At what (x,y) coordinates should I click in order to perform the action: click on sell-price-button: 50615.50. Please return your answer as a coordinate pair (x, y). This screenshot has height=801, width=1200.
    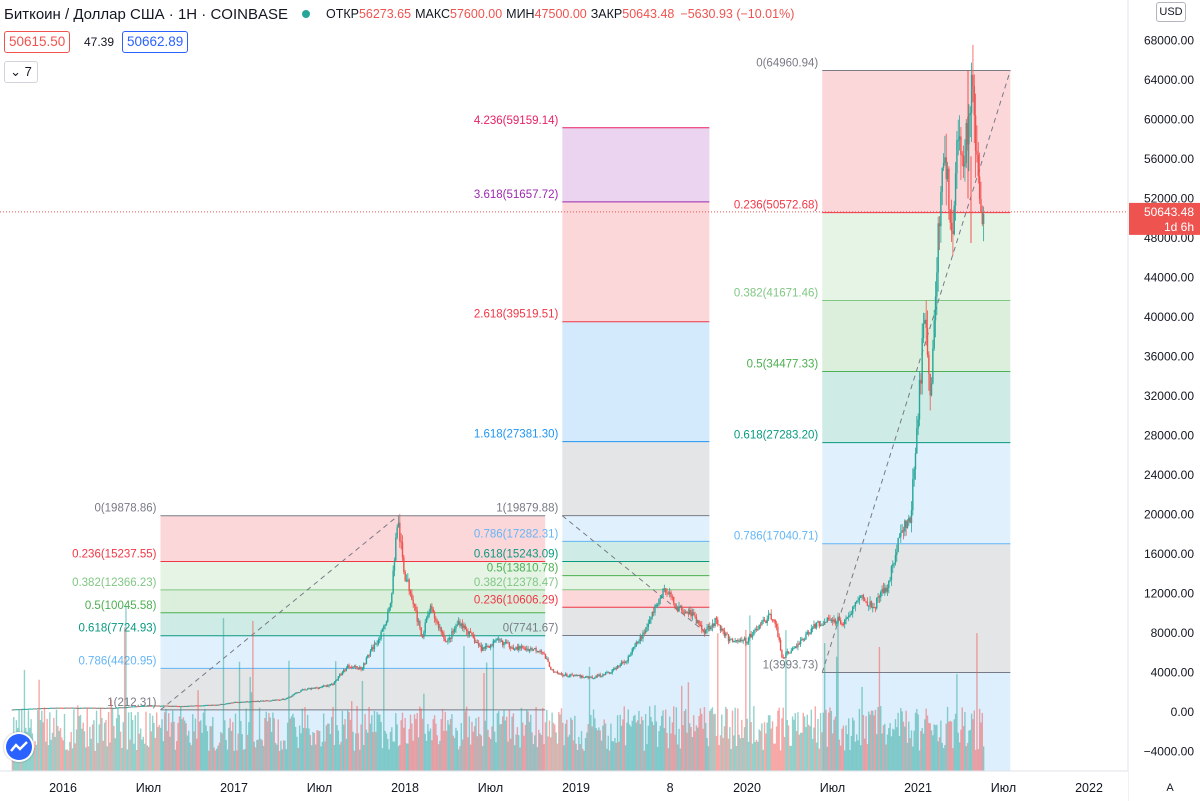
    Looking at the image, I should click on (37, 42).